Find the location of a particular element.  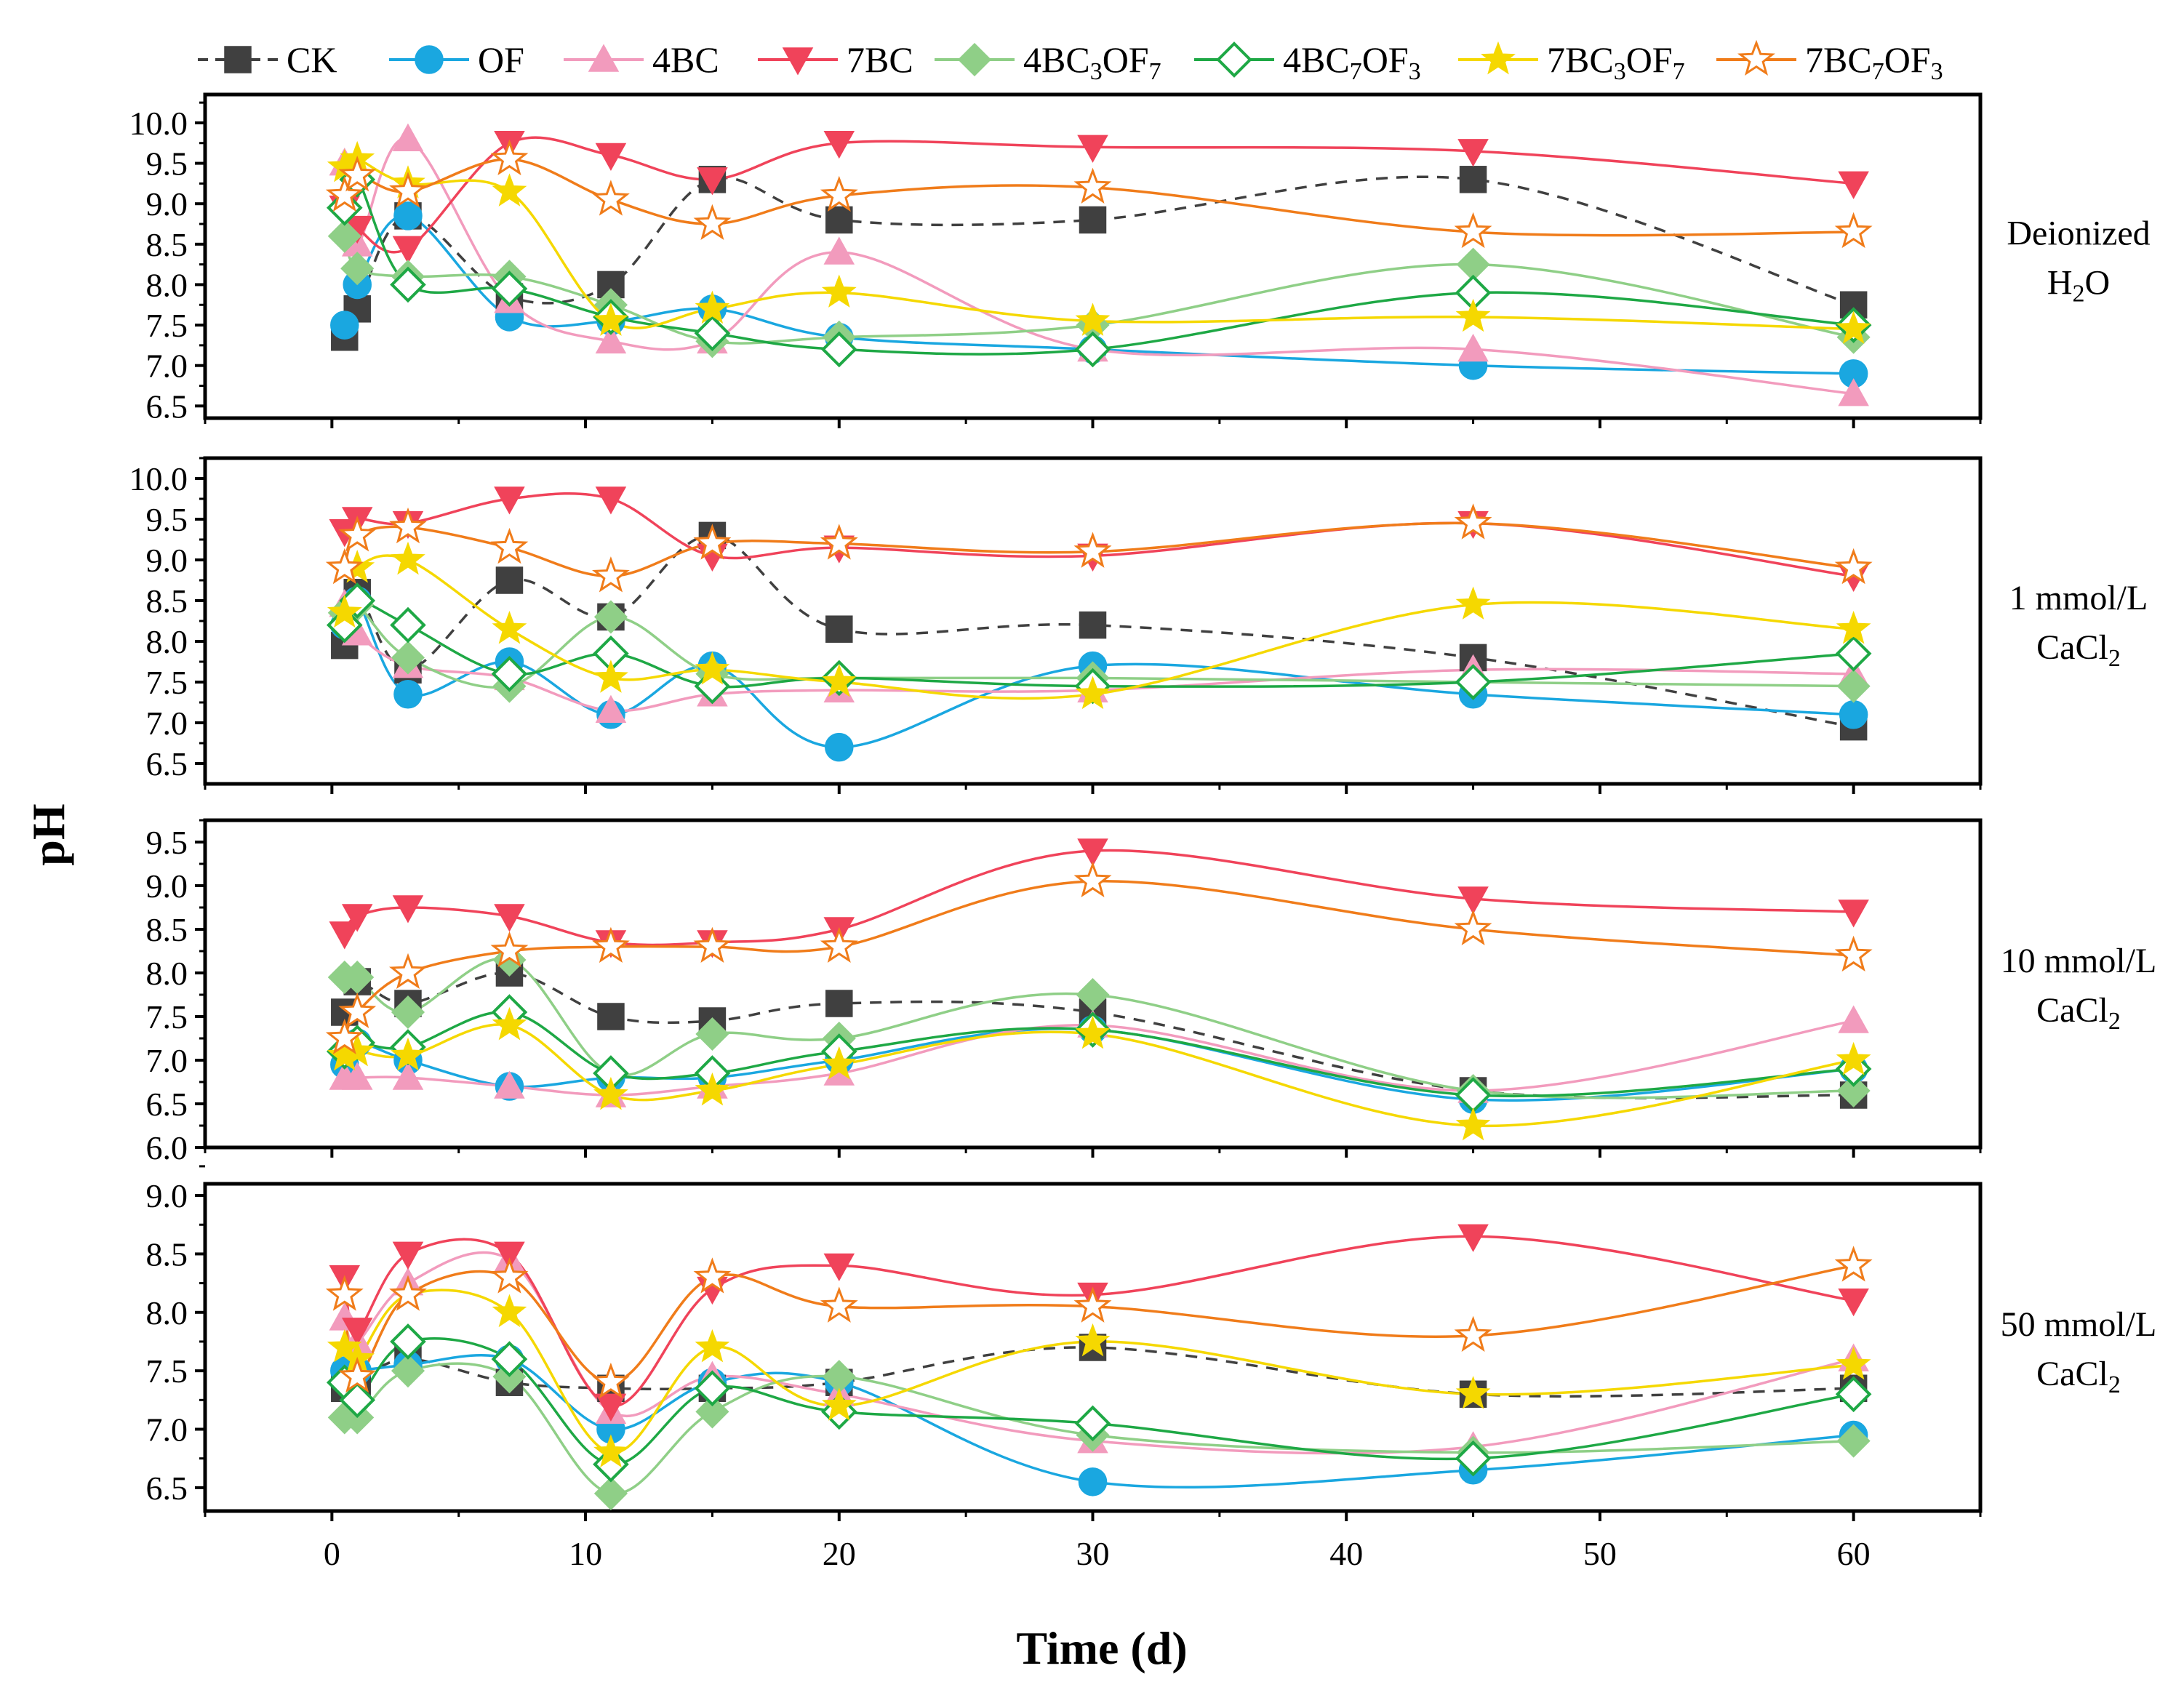

x-tick-label: 20 is located at coordinates (839, 1553).